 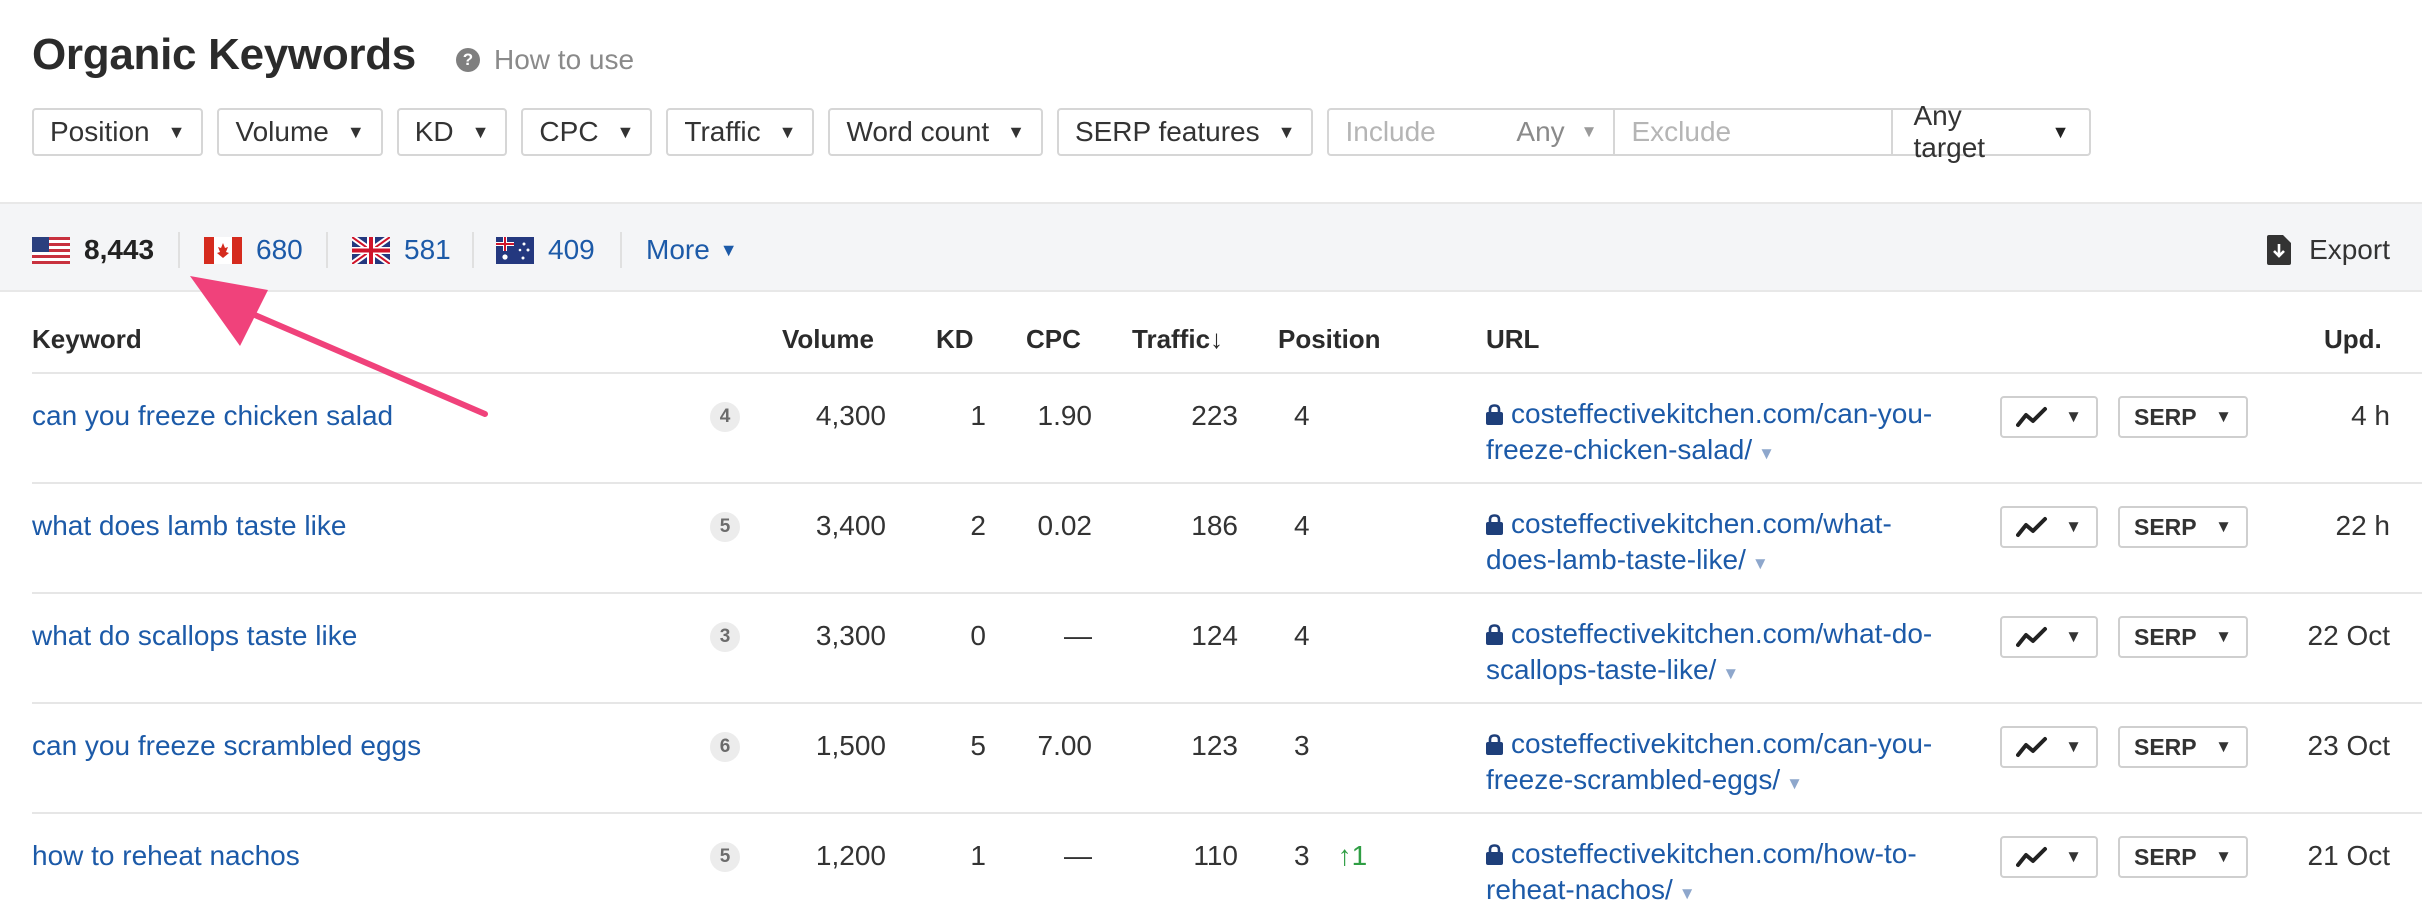 What do you see at coordinates (189, 525) in the screenshot?
I see `keyword-link: what does lamb taste like` at bounding box center [189, 525].